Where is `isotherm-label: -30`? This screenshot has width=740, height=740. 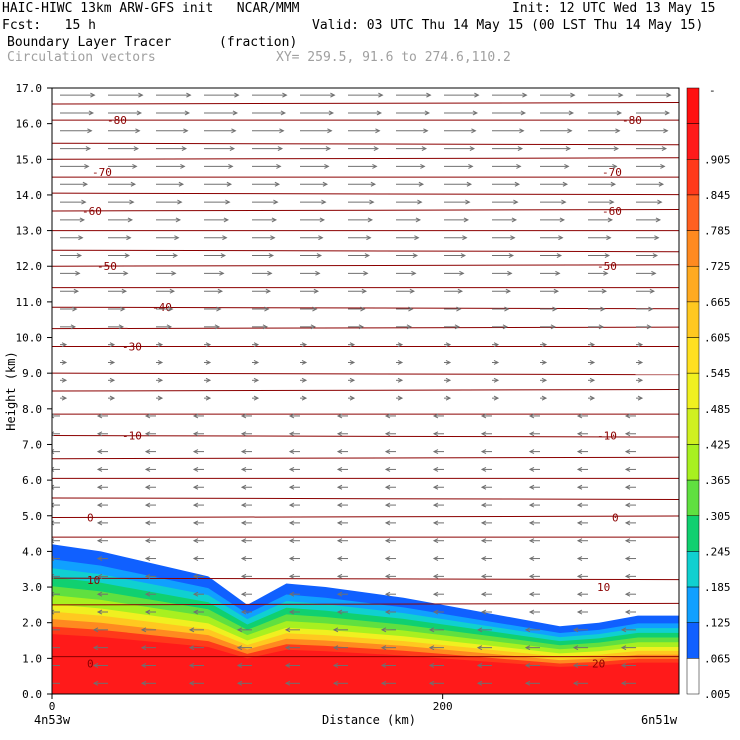 isotherm-label: -30 is located at coordinates (132, 346).